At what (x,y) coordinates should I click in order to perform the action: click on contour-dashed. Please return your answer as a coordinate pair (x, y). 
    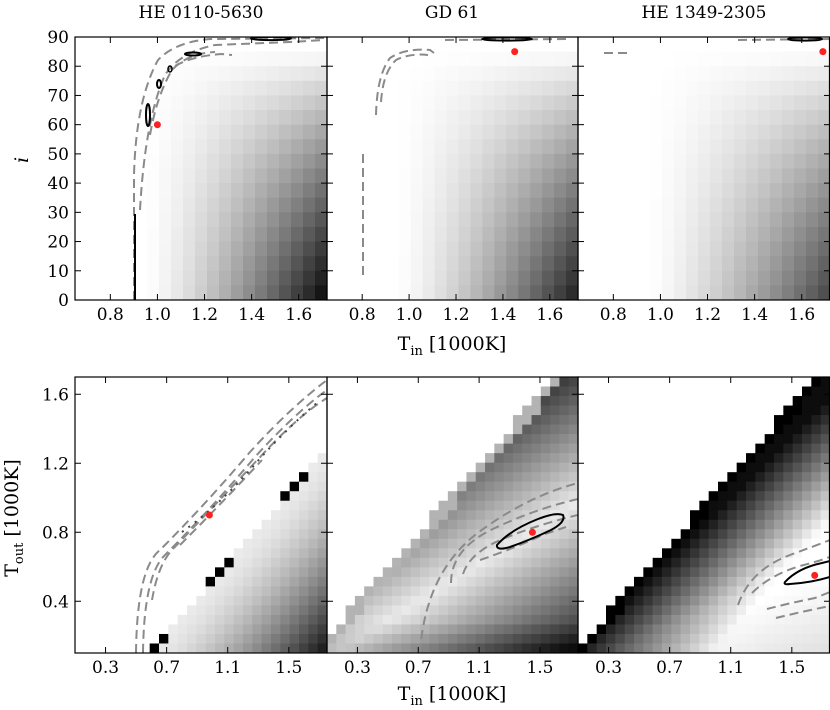
    Looking at the image, I should click on (203, 59).